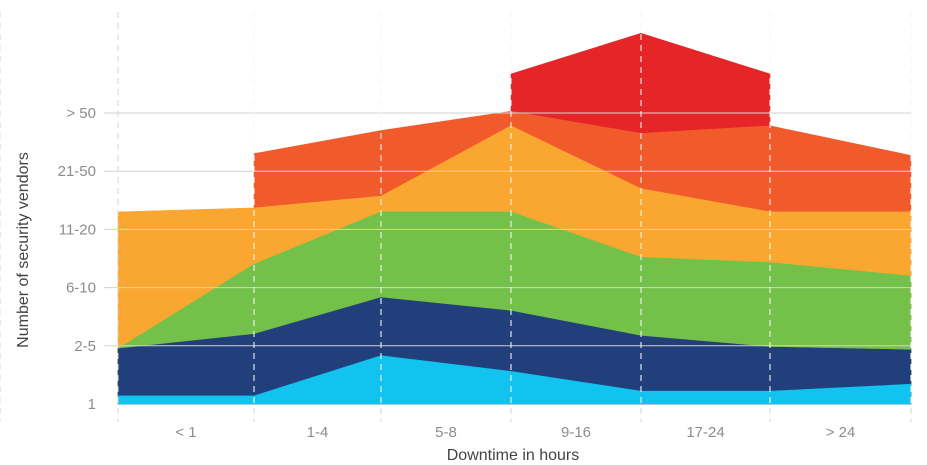  I want to click on y-axis-title: Number of security vendors, so click(23, 250).